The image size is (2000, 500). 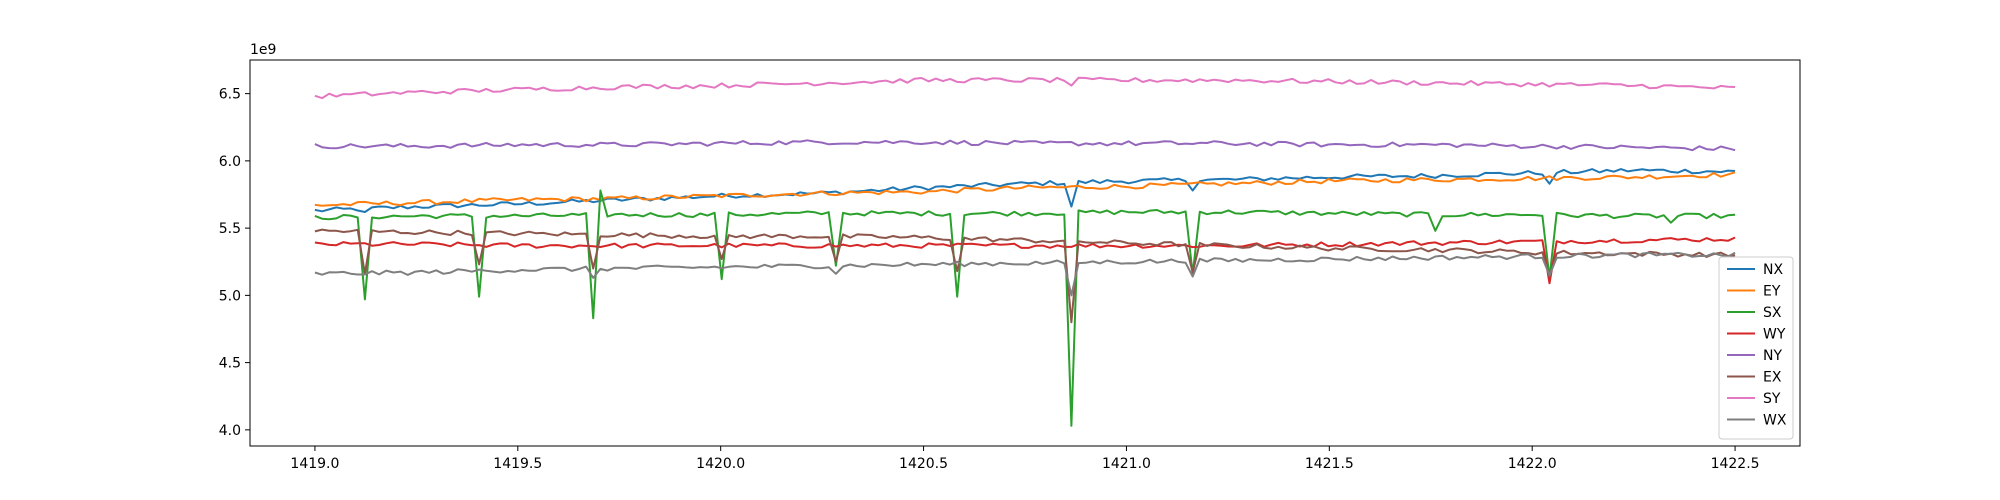 I want to click on x-tick-label: 1422.0, so click(x=1532, y=464).